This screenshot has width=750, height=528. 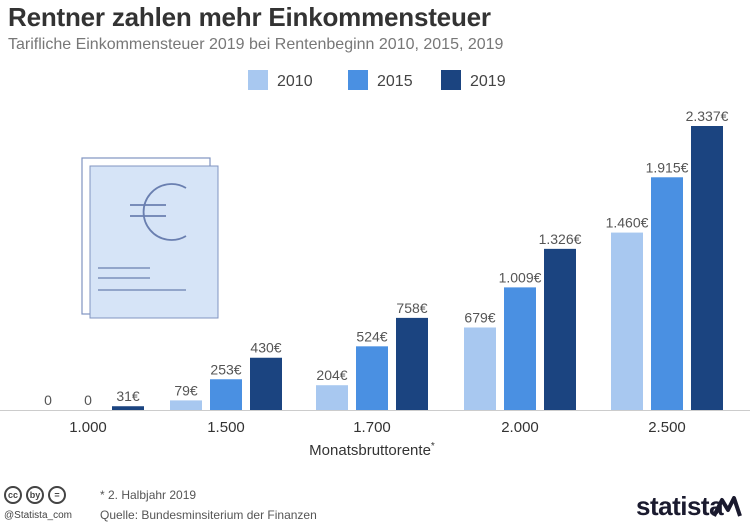 I want to click on legend-label-2015: 2015, so click(x=395, y=81).